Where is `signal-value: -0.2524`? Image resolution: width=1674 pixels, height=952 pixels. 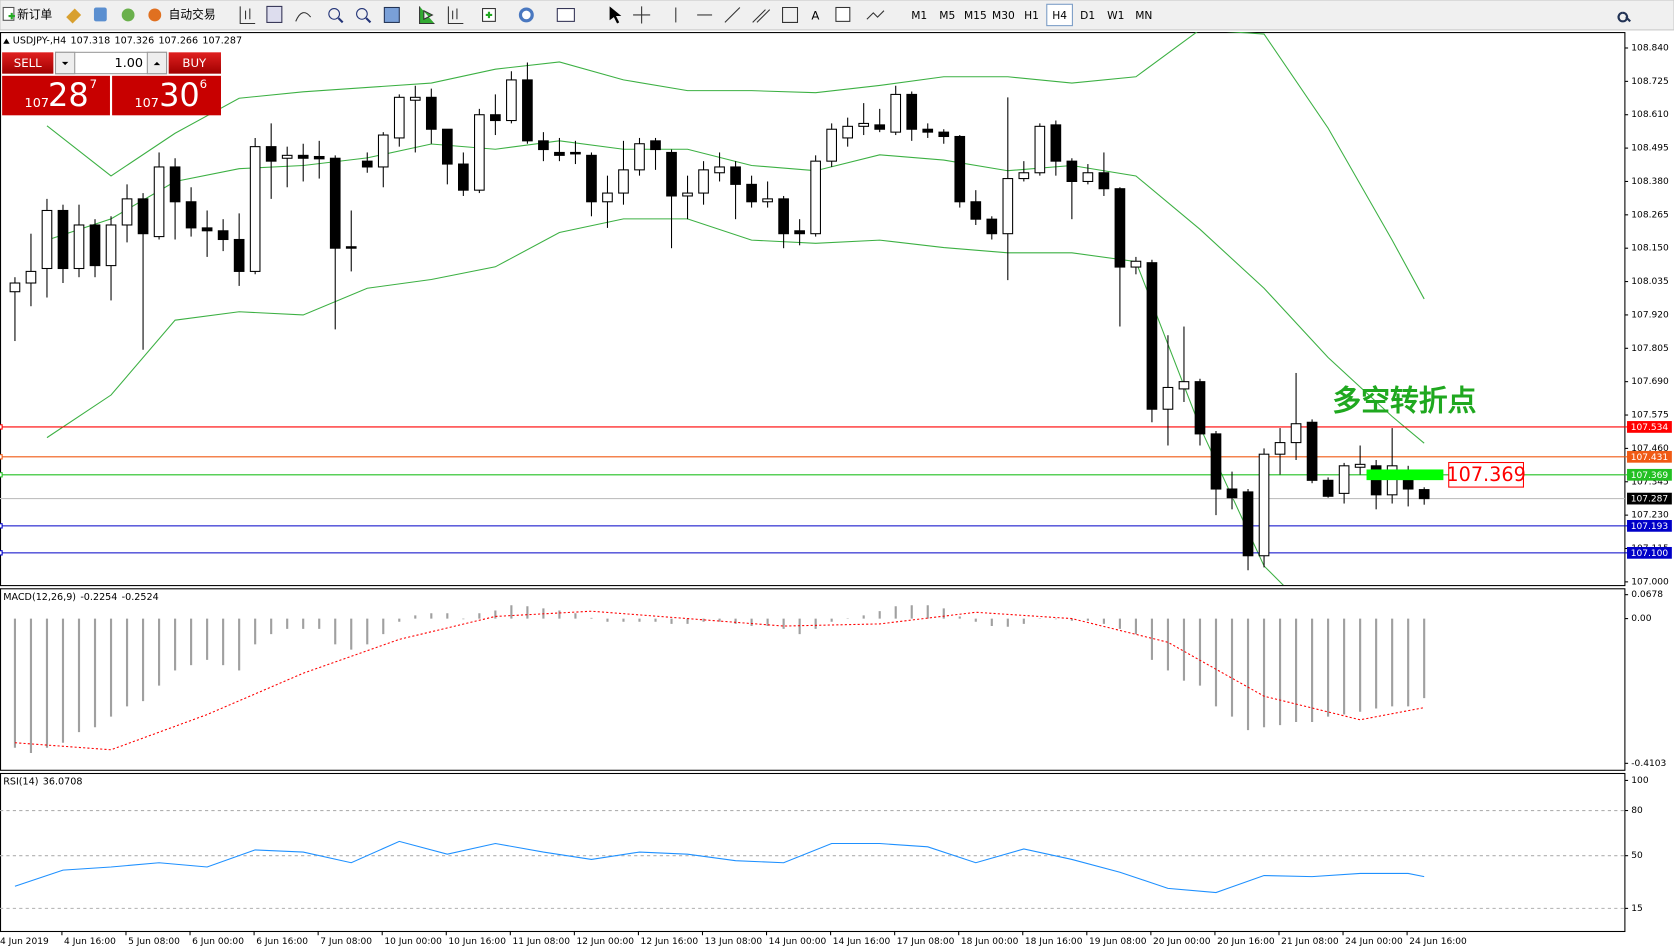
signal-value: -0.2524 is located at coordinates (140, 597).